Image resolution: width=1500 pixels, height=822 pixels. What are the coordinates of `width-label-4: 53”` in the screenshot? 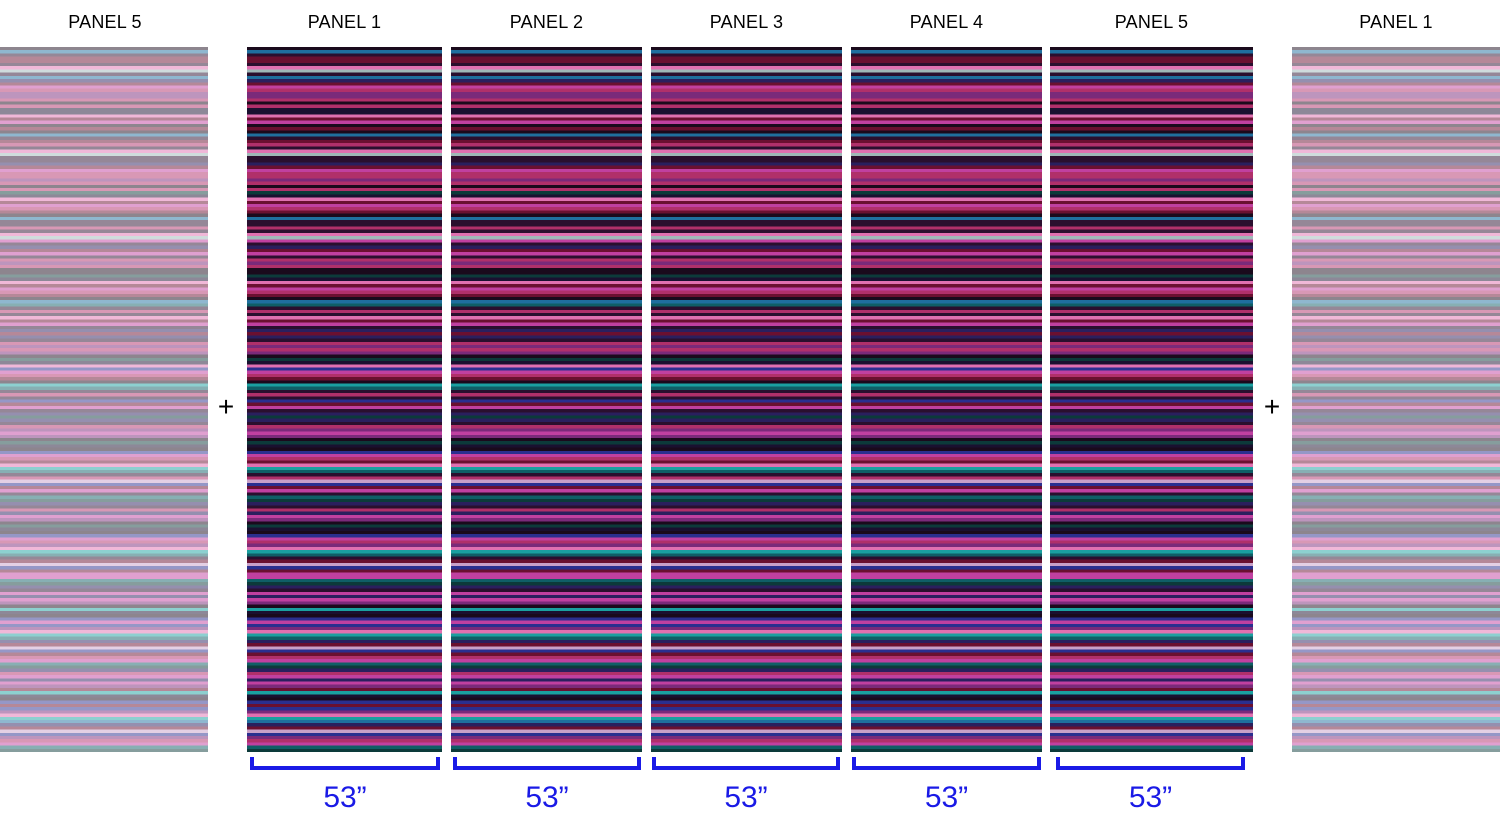 It's located at (946, 797).